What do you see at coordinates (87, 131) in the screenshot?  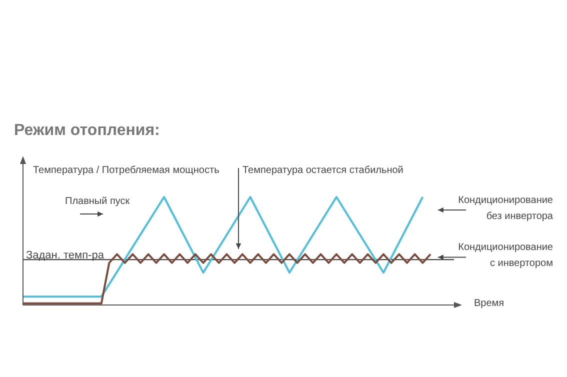 I see `chart-title: Режим отопления:` at bounding box center [87, 131].